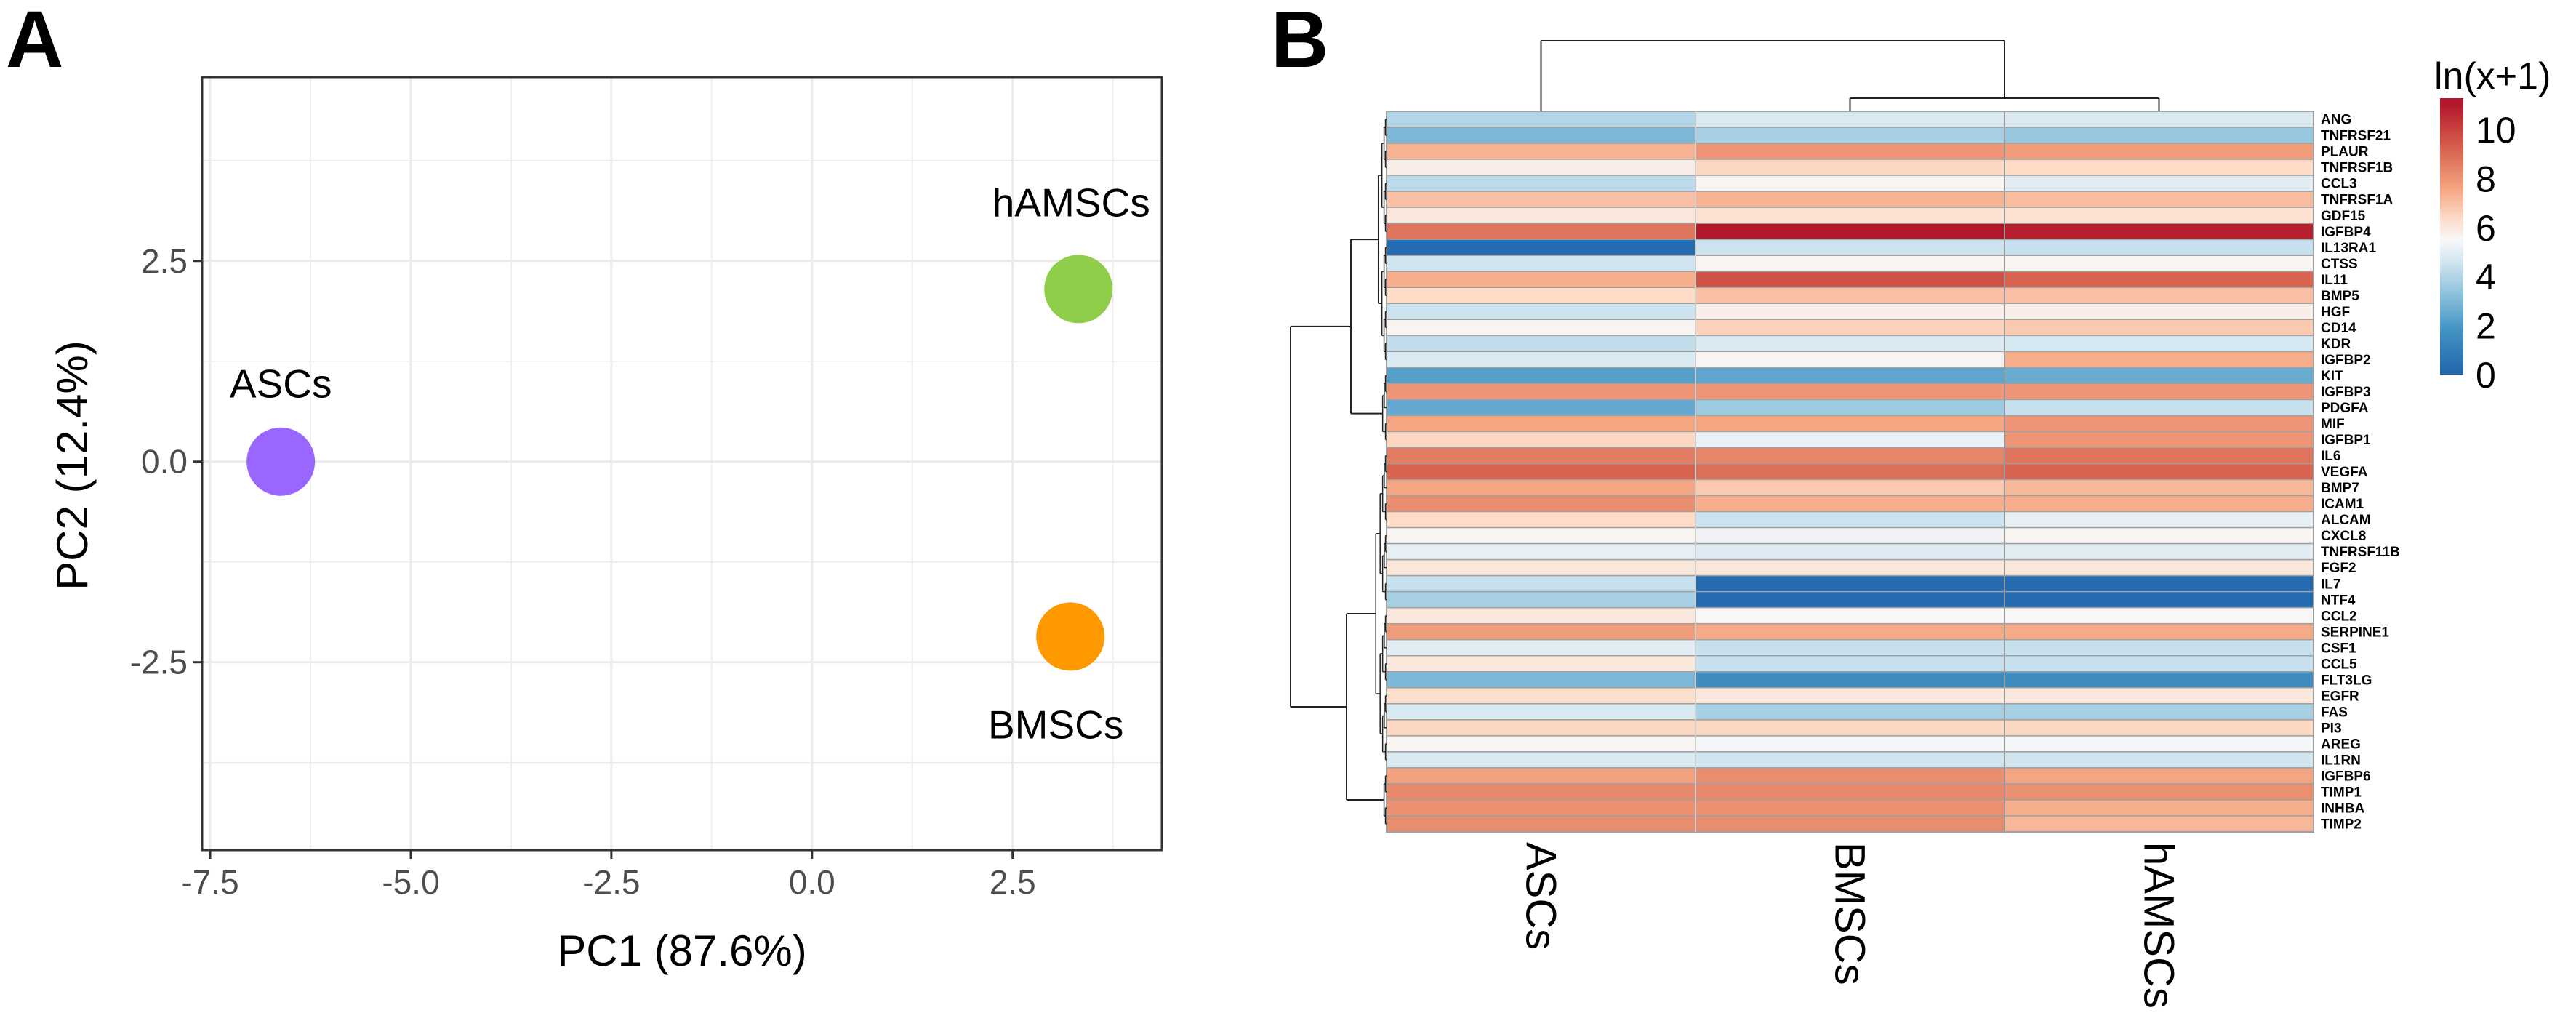  Describe the element at coordinates (1850, 616) in the screenshot. I see `heatmap-cell-ccl2-bmscs` at that location.